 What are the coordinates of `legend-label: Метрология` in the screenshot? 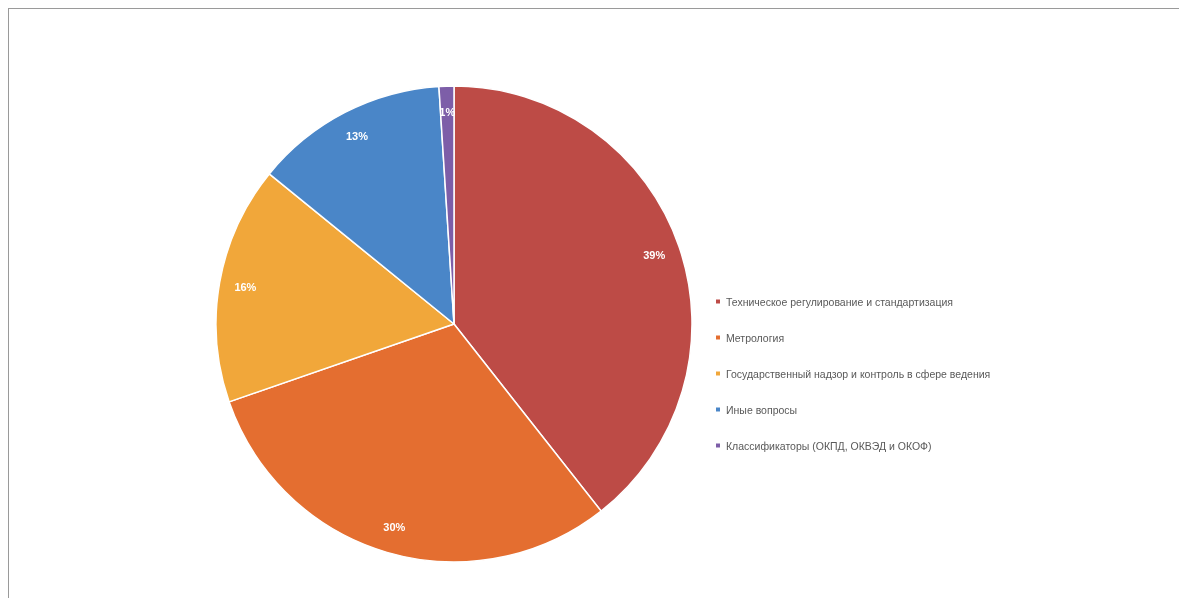 It's located at (755, 337).